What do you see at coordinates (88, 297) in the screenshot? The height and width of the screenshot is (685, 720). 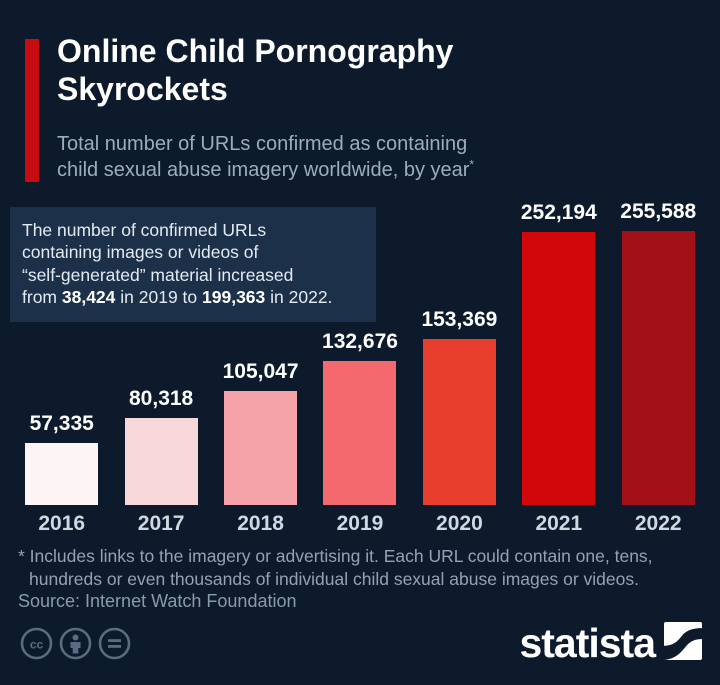 I see `annotation-bold-value: 38,424` at bounding box center [88, 297].